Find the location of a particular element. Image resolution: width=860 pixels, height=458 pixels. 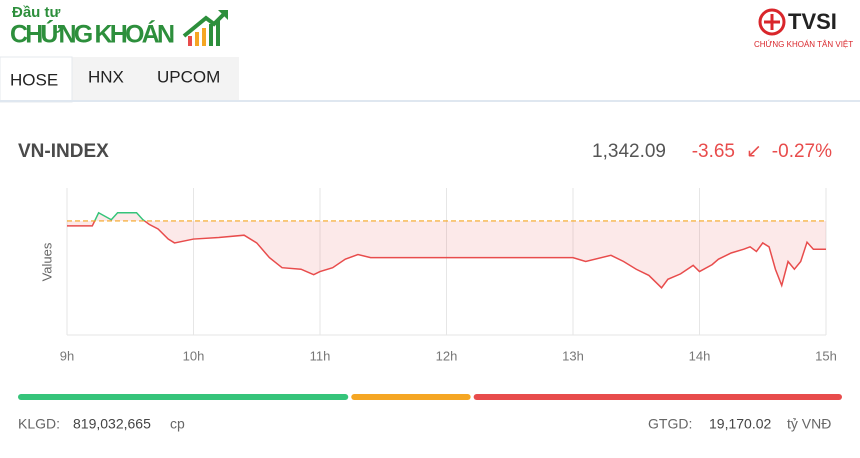

x-tick-label: 15h is located at coordinates (826, 355).